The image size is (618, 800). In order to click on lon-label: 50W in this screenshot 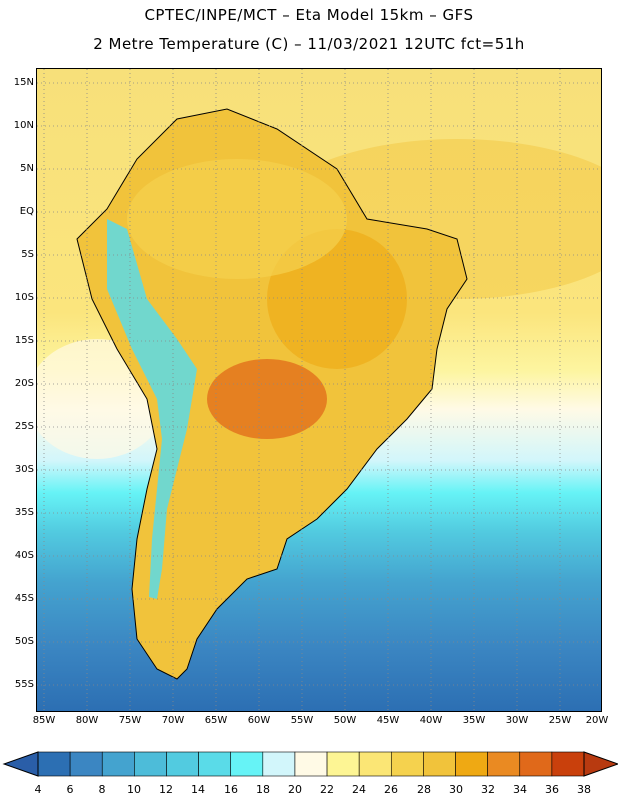, I will do `click(345, 720)`.